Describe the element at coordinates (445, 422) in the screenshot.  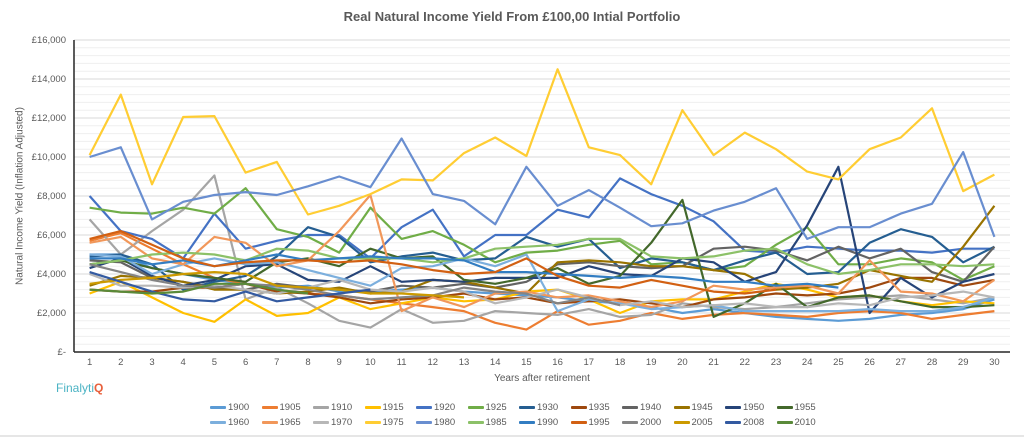
I see `legend-label: 1980` at that location.